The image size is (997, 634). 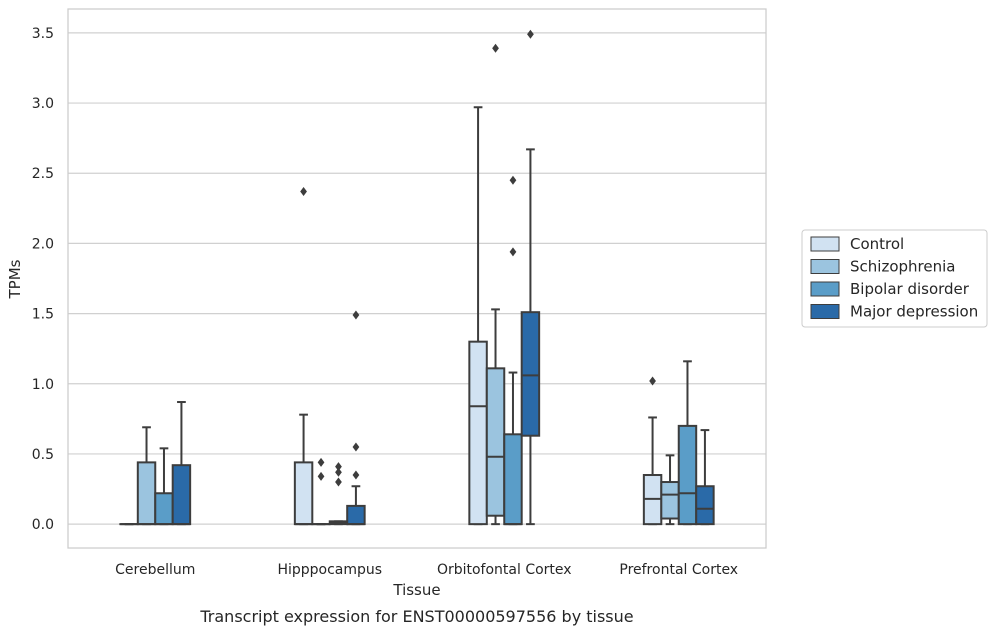 What do you see at coordinates (15, 279) in the screenshot?
I see `y-axis-title: TPMs` at bounding box center [15, 279].